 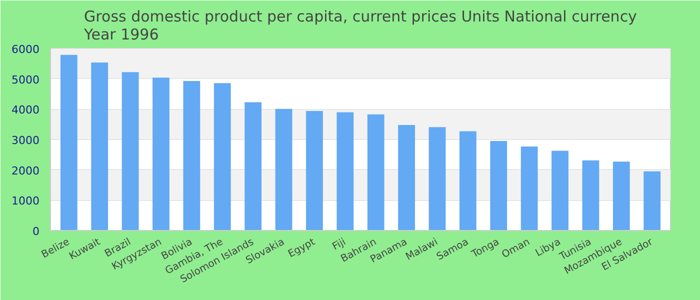 What do you see at coordinates (26, 110) in the screenshot?
I see `y-tick-label: 4000` at bounding box center [26, 110].